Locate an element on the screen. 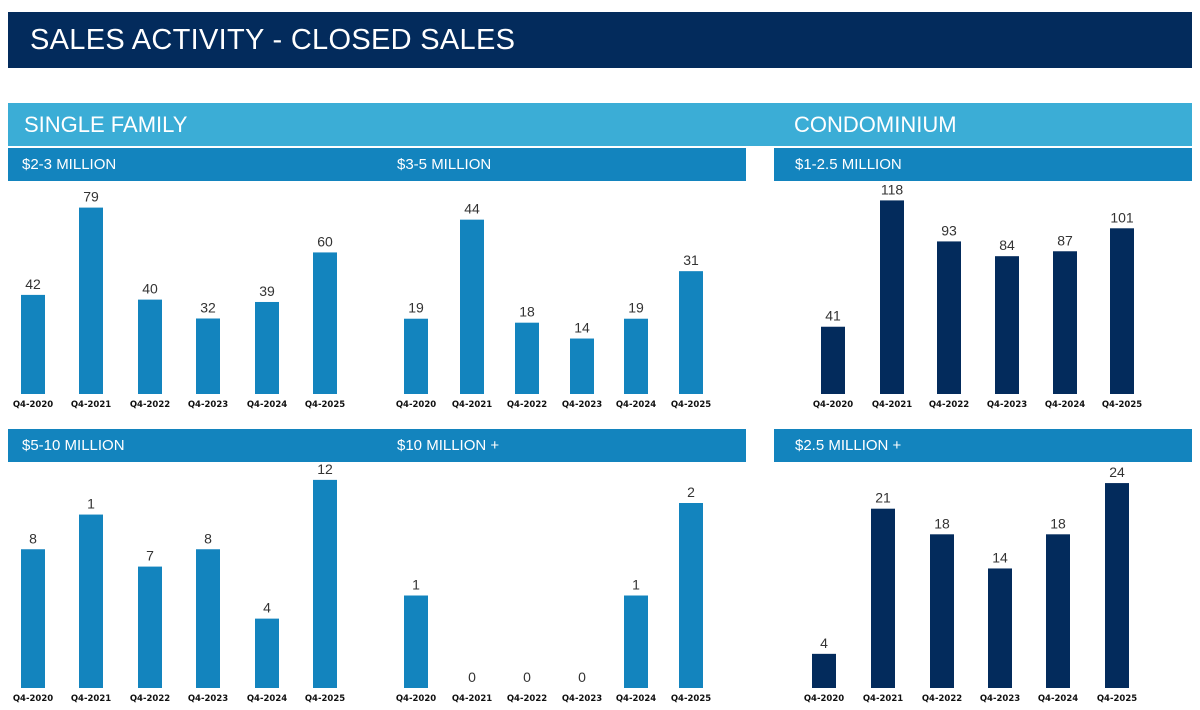 This screenshot has height=710, width=1200. data-label: 87 is located at coordinates (1065, 240).